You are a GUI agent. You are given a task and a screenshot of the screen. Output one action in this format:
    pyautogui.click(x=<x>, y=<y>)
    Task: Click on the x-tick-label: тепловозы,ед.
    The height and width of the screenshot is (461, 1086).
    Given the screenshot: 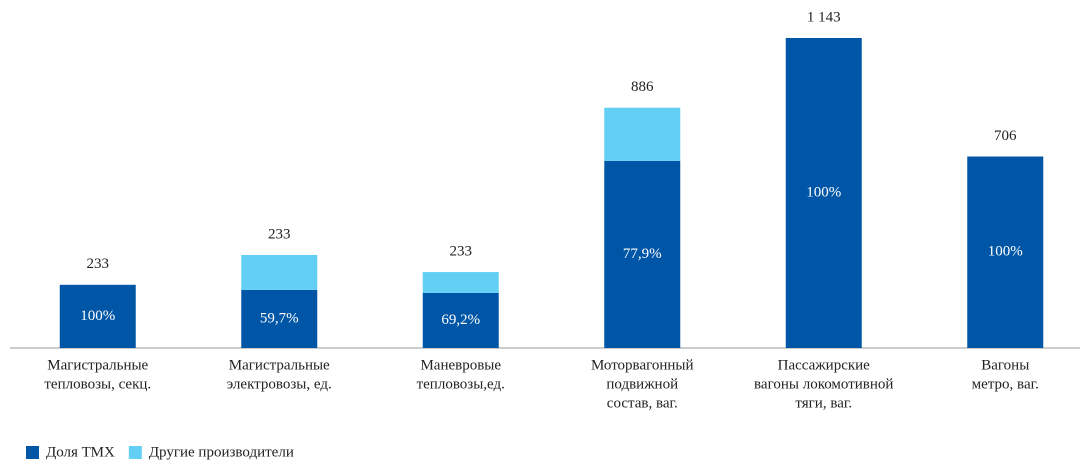 What is the action you would take?
    pyautogui.click(x=461, y=384)
    